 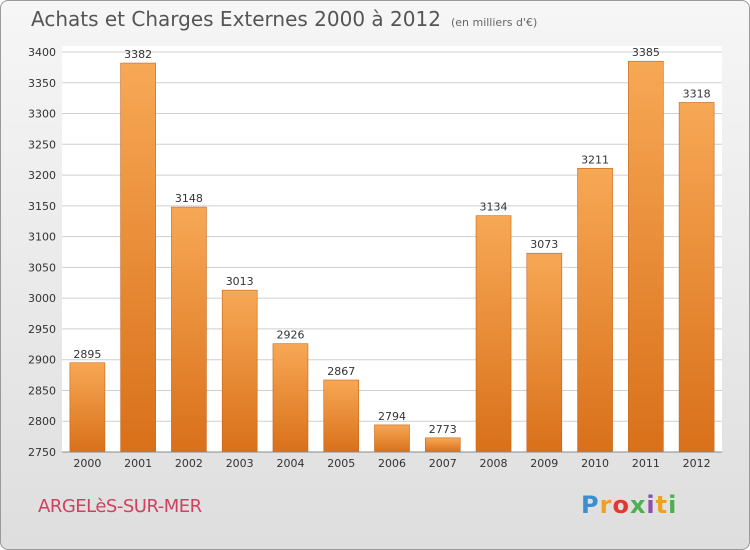 I want to click on y-tick-label: 2750, so click(x=42, y=452).